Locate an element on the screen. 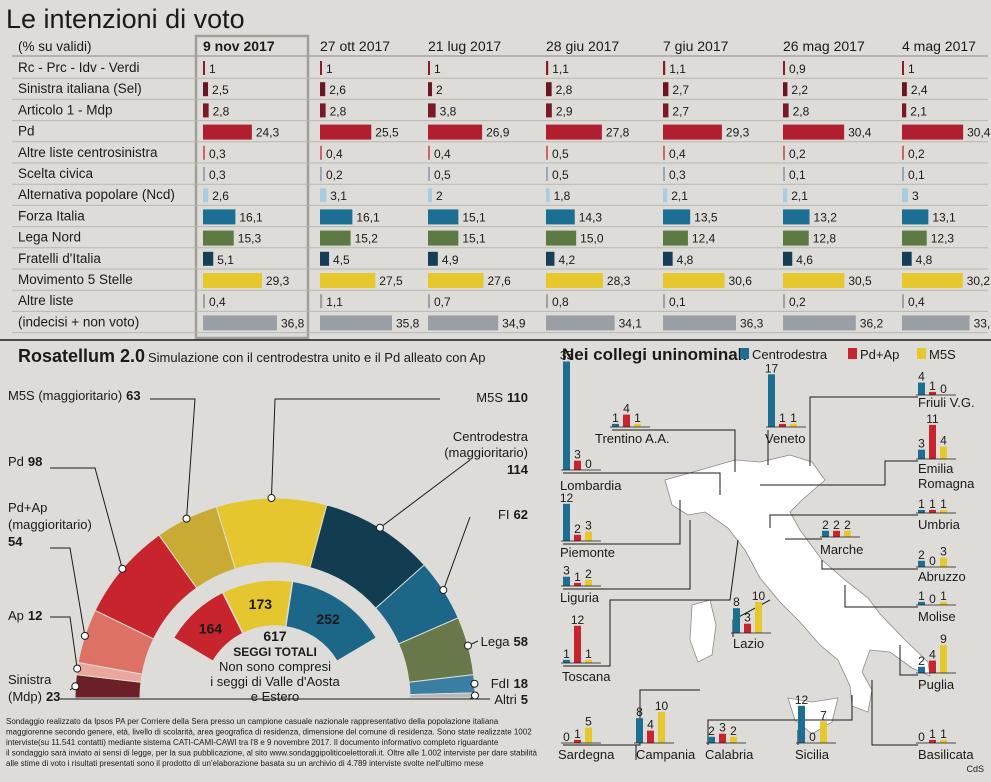 The image size is (991, 782). vote-value: 15,0 is located at coordinates (592, 239).